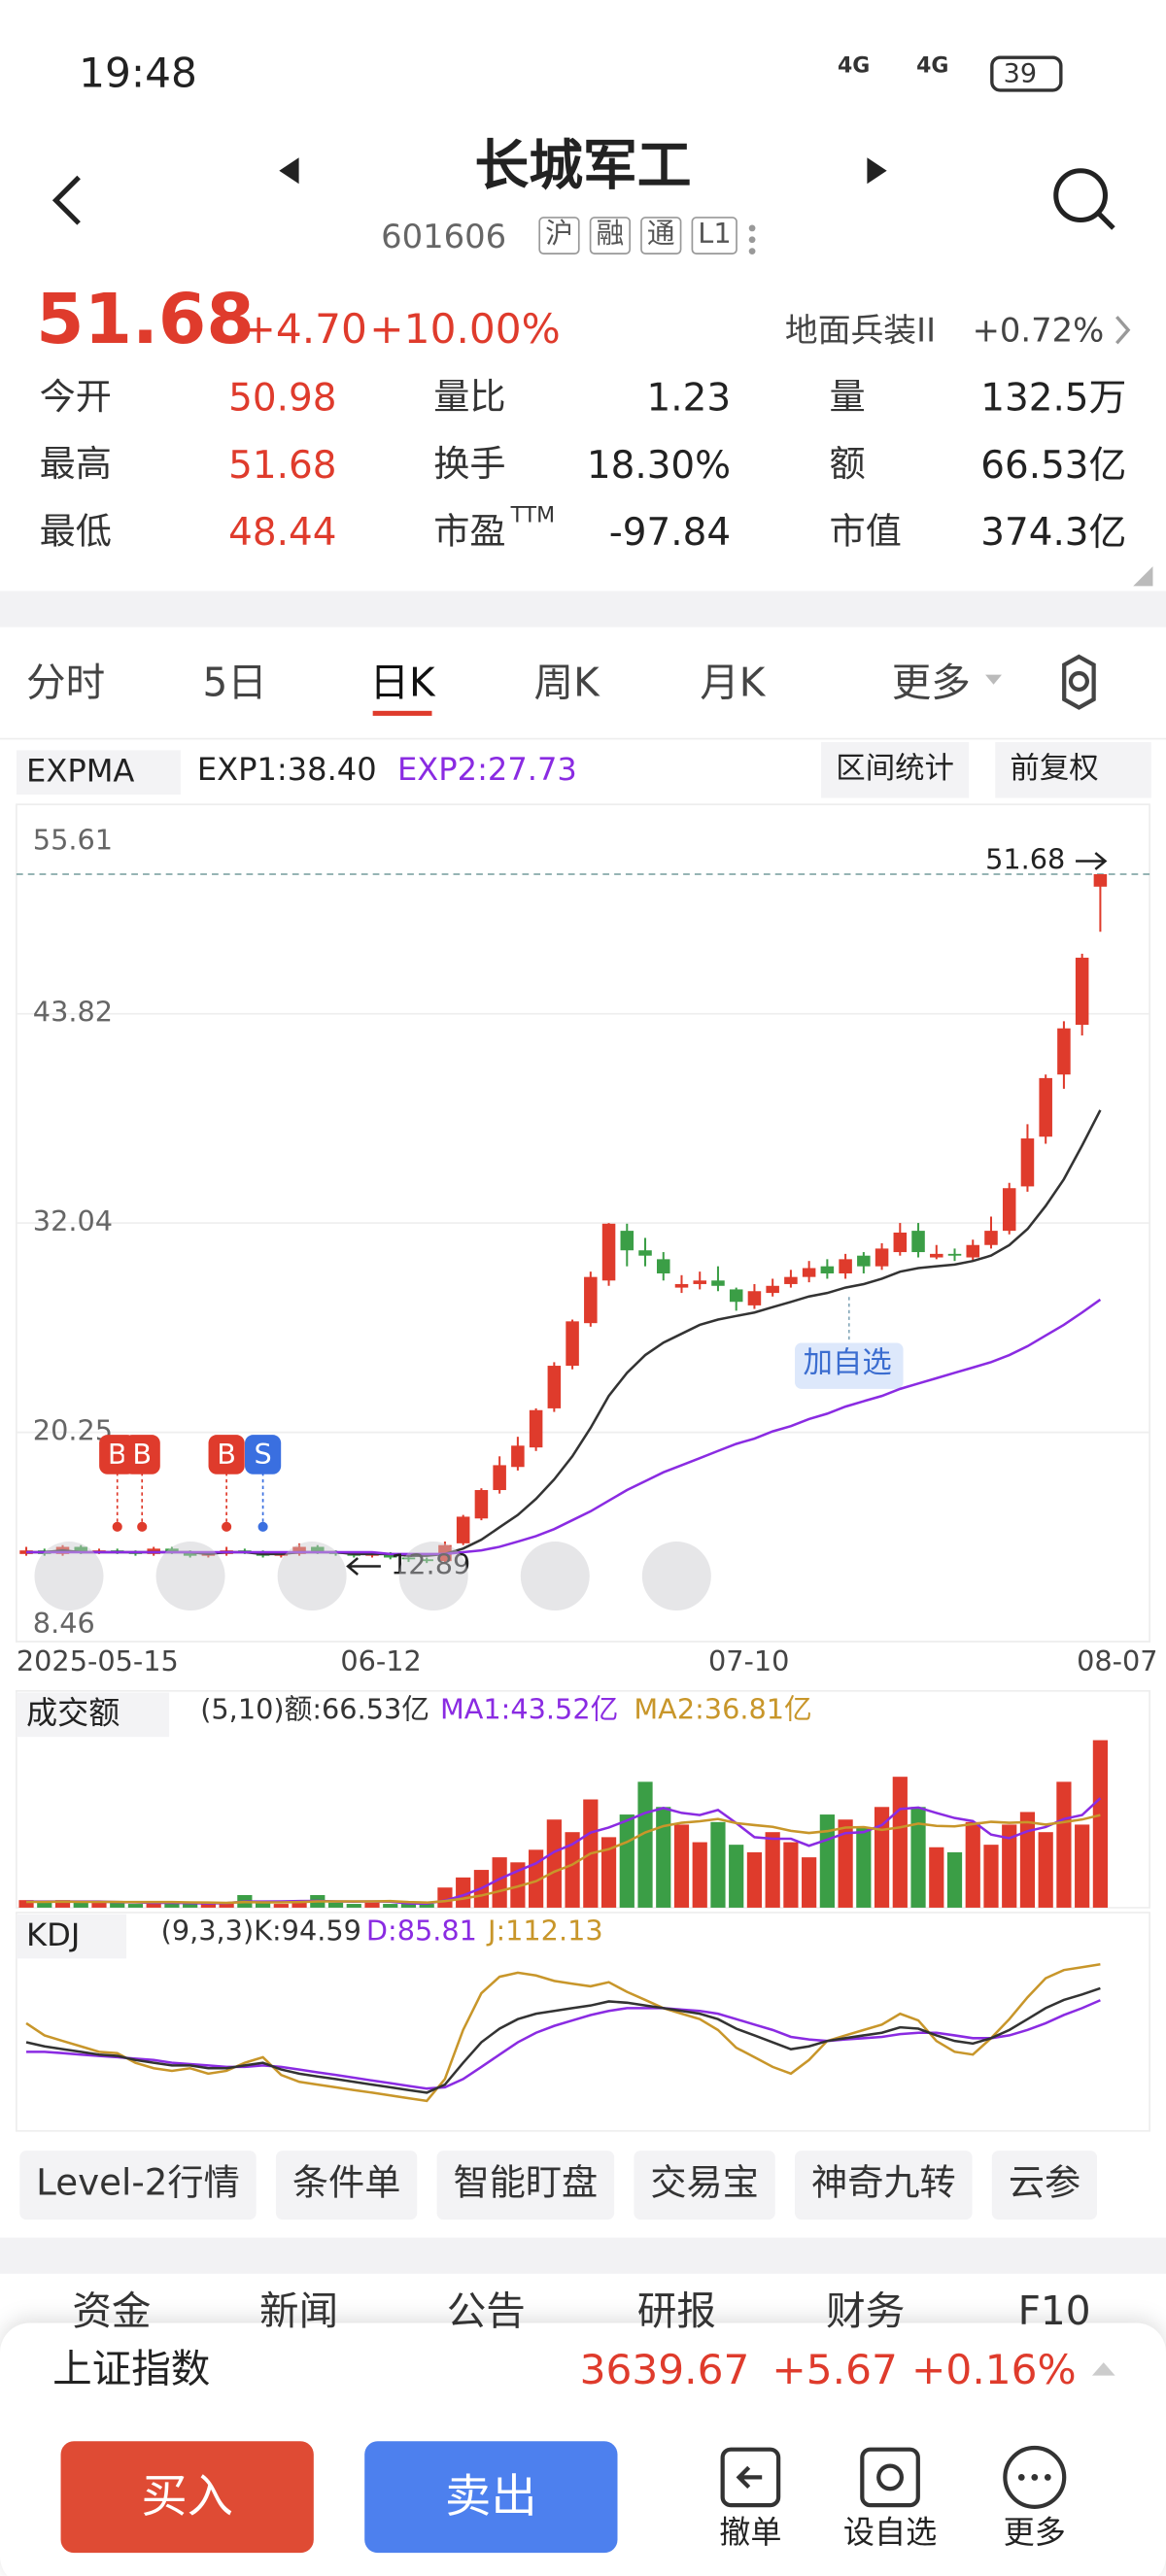 The image size is (1166, 2576). What do you see at coordinates (402, 683) in the screenshot?
I see `period-tab: 日K` at bounding box center [402, 683].